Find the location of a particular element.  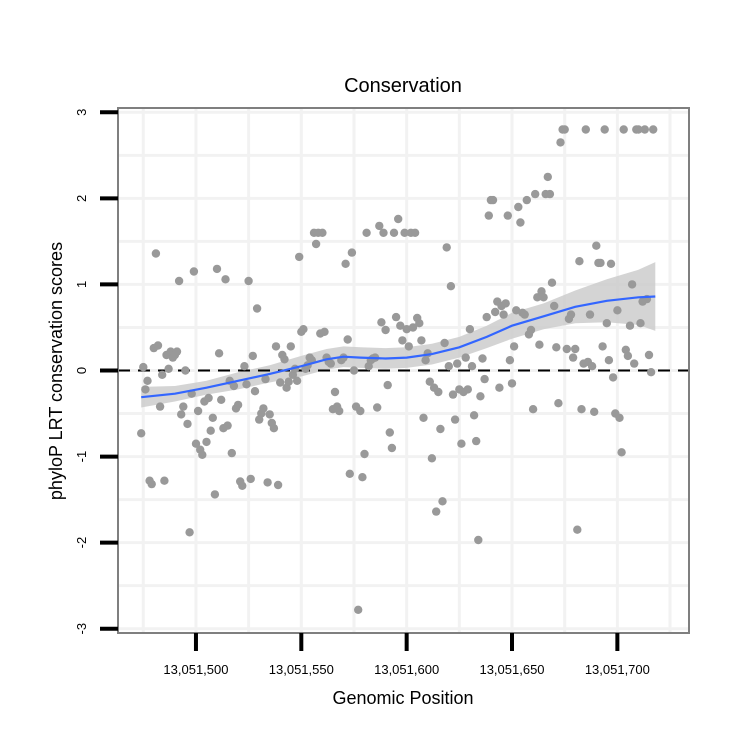

y-tick-label: -3 is located at coordinates (81, 629).